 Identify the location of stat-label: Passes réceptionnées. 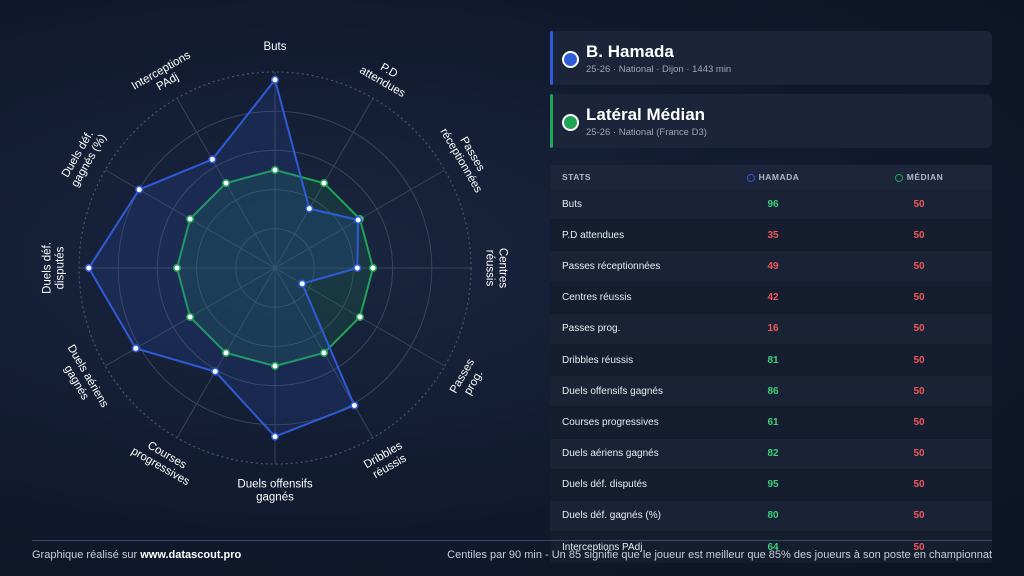
(625, 266).